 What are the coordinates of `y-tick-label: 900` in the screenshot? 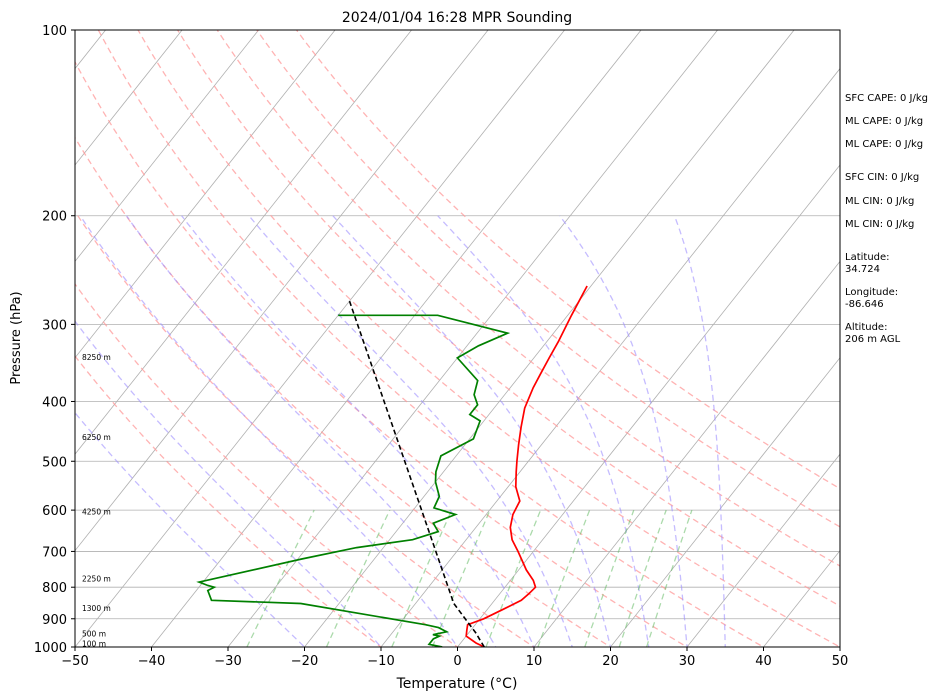 It's located at (54, 620).